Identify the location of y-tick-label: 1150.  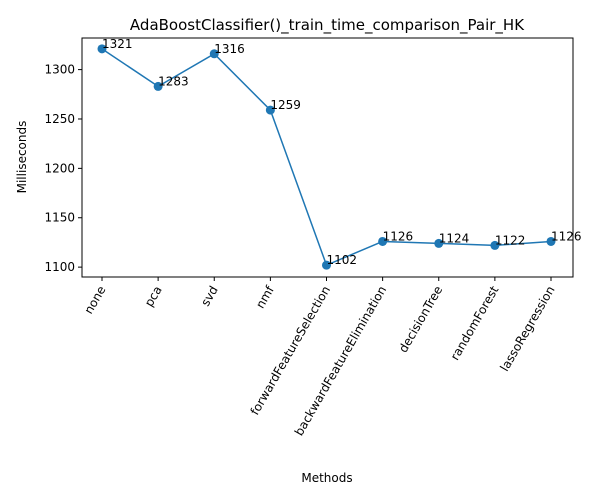
(59, 218).